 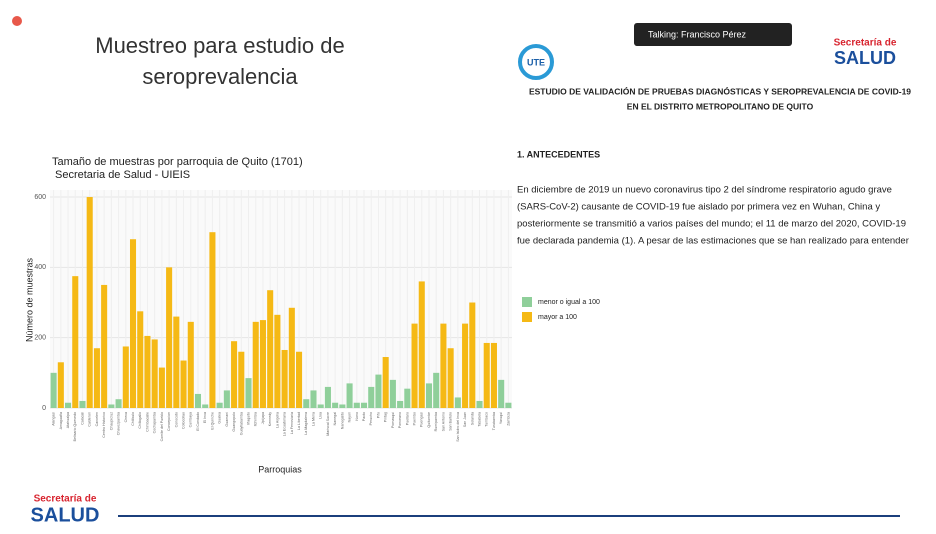 What do you see at coordinates (104, 425) in the screenshot?
I see `x-tick-label: Centro Historico` at bounding box center [104, 425].